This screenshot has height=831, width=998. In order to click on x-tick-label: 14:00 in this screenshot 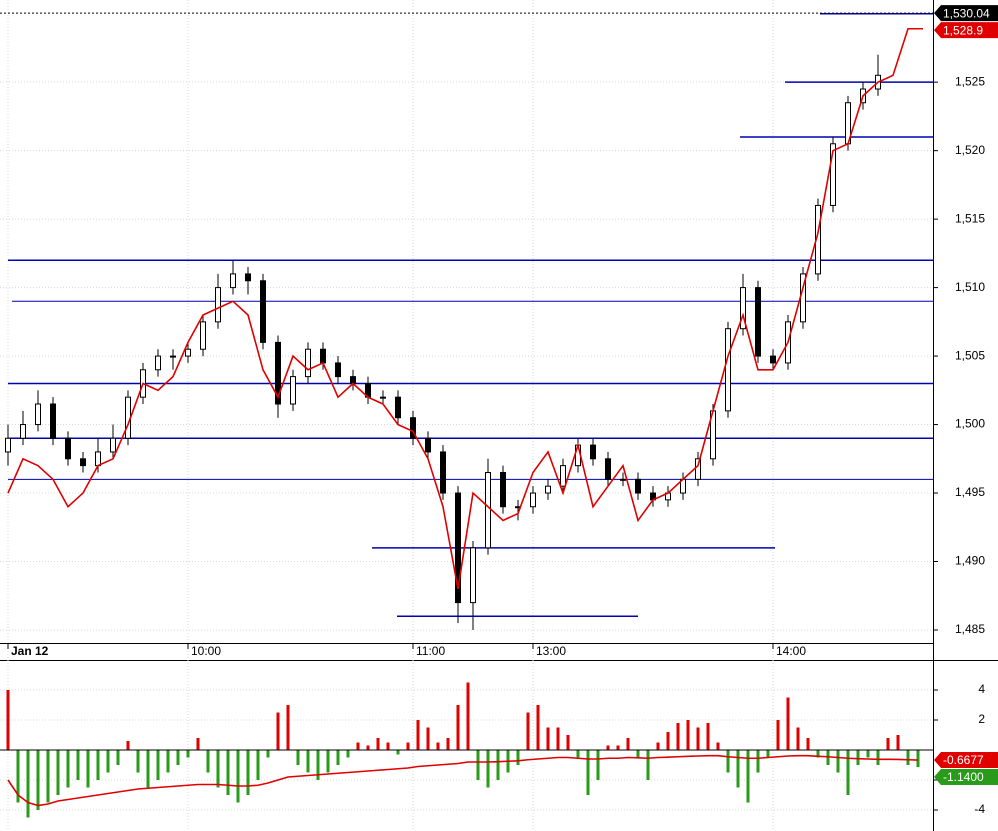, I will do `click(791, 651)`.